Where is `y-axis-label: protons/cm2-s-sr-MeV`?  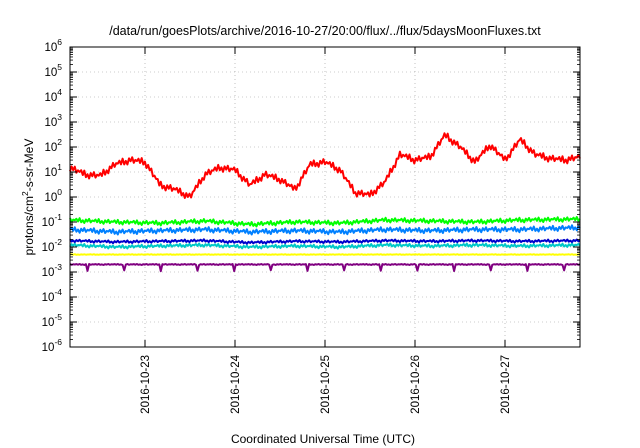
y-axis-label: protons/cm2-s-sr-MeV is located at coordinates (28, 197).